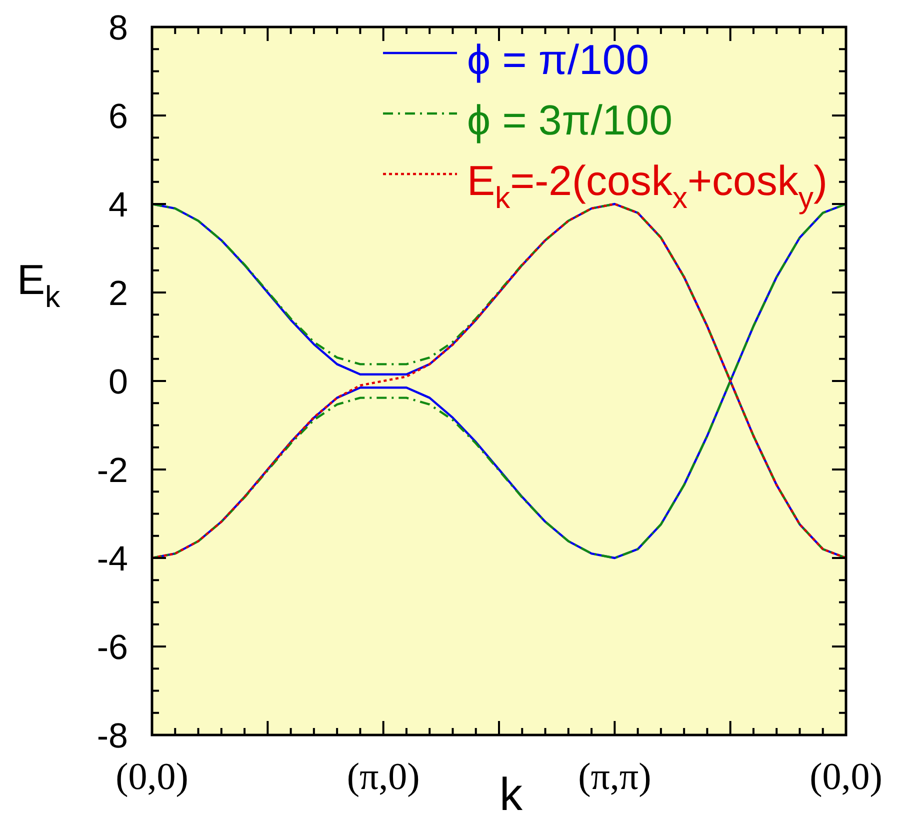 The width and height of the screenshot is (902, 822). I want to click on y-tick-label: -2, so click(112, 470).